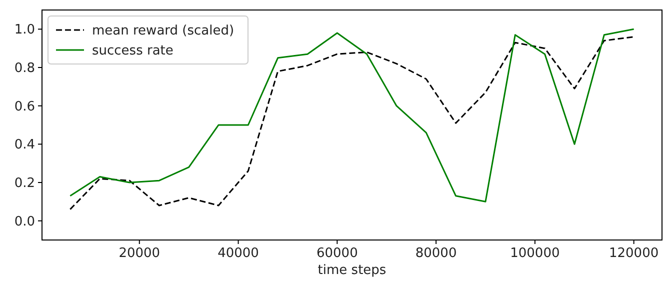 The image size is (671, 294). What do you see at coordinates (24, 68) in the screenshot?
I see `y-tick-label: 0.8` at bounding box center [24, 68].